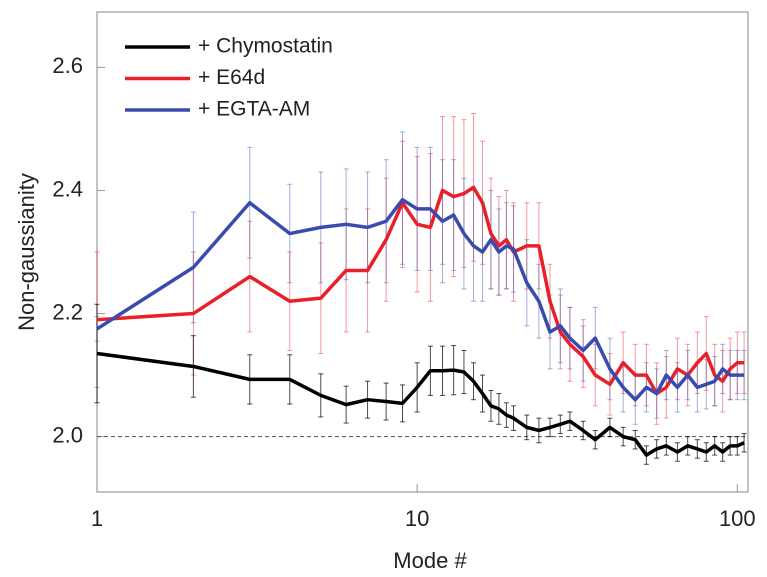 The height and width of the screenshot is (577, 767). Describe the element at coordinates (67, 434) in the screenshot. I see `y-tick-label: 2.0` at that location.